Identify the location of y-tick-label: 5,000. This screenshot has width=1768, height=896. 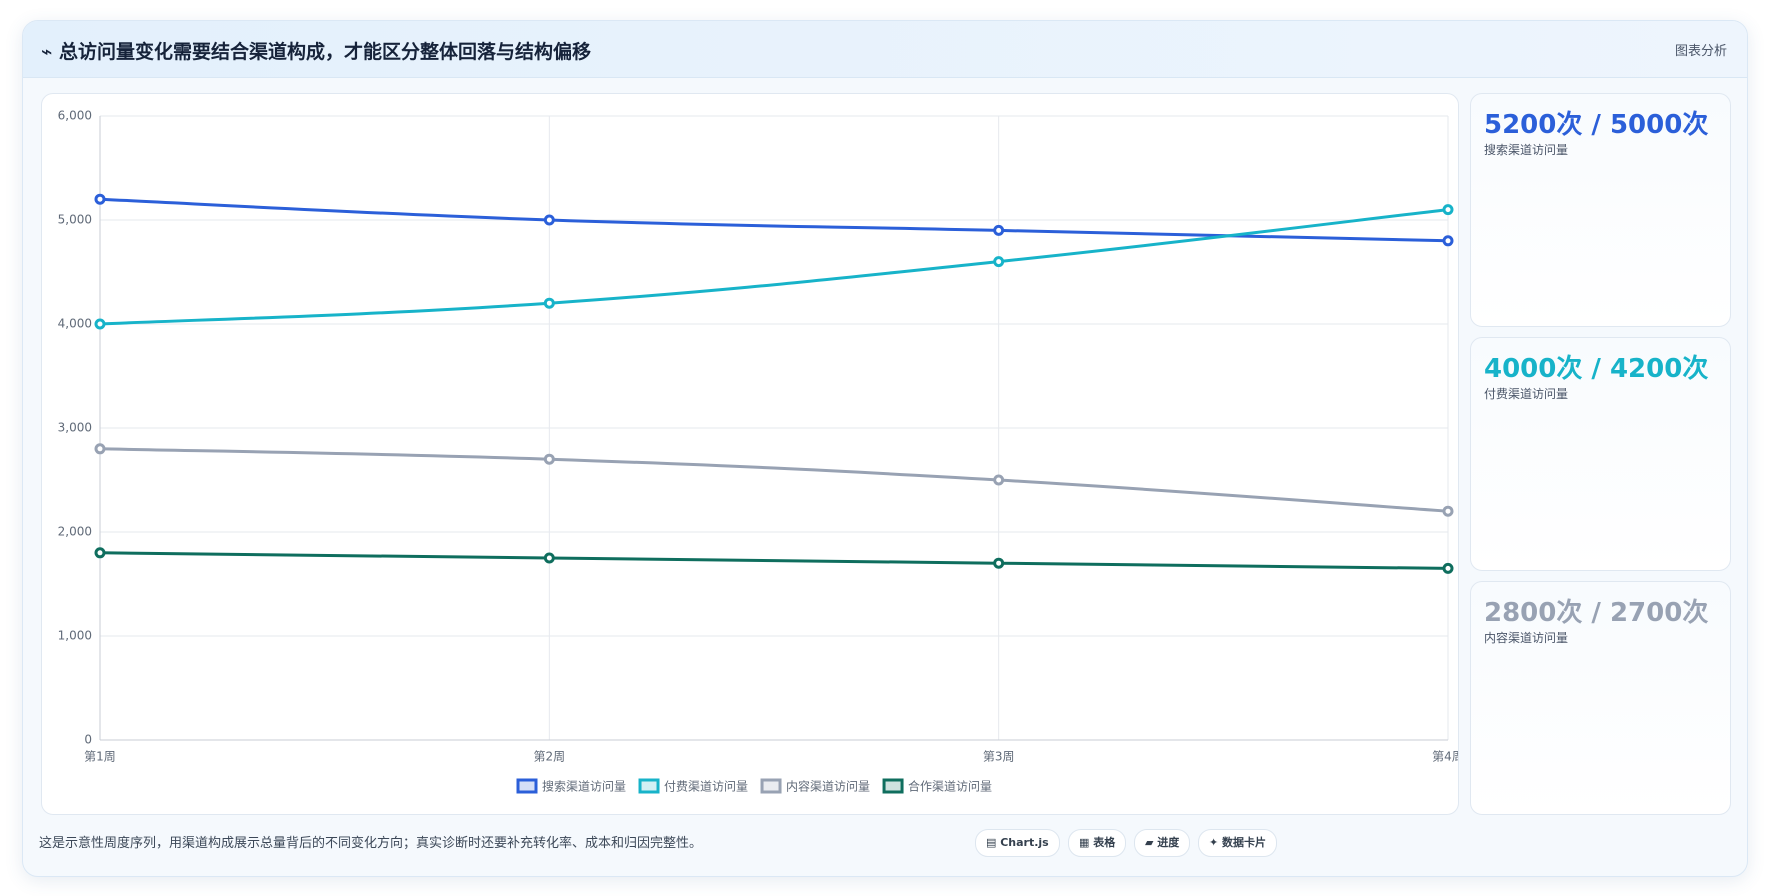
(75, 220).